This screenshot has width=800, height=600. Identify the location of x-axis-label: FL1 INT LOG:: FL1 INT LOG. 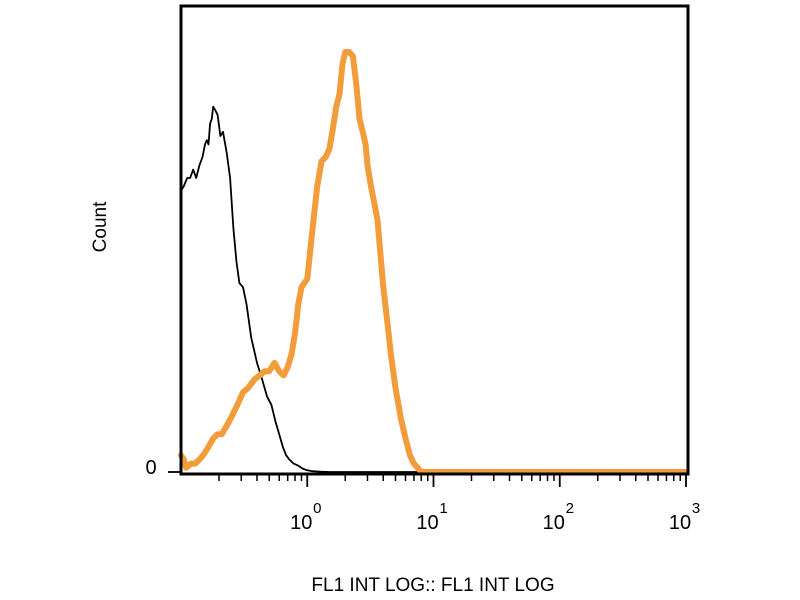
(432, 585).